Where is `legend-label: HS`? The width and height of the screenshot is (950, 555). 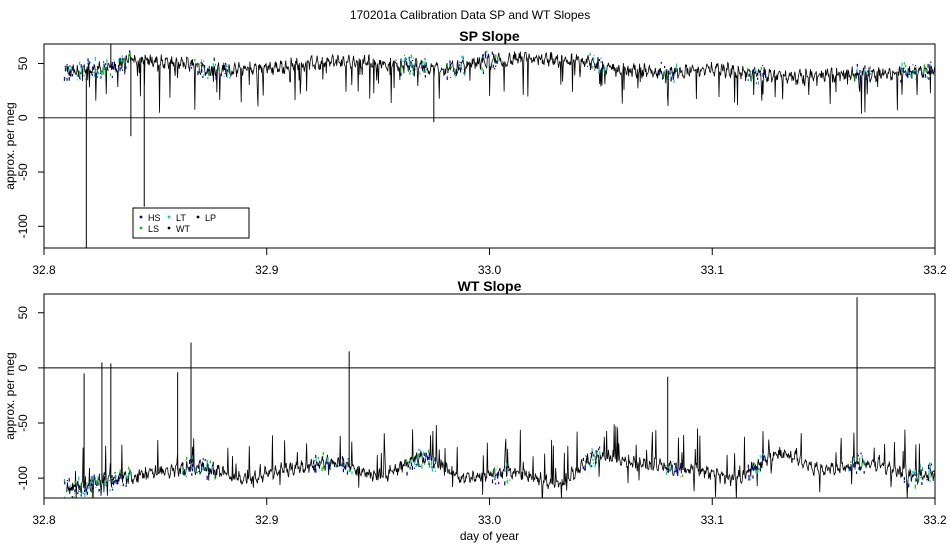 legend-label: HS is located at coordinates (154, 218).